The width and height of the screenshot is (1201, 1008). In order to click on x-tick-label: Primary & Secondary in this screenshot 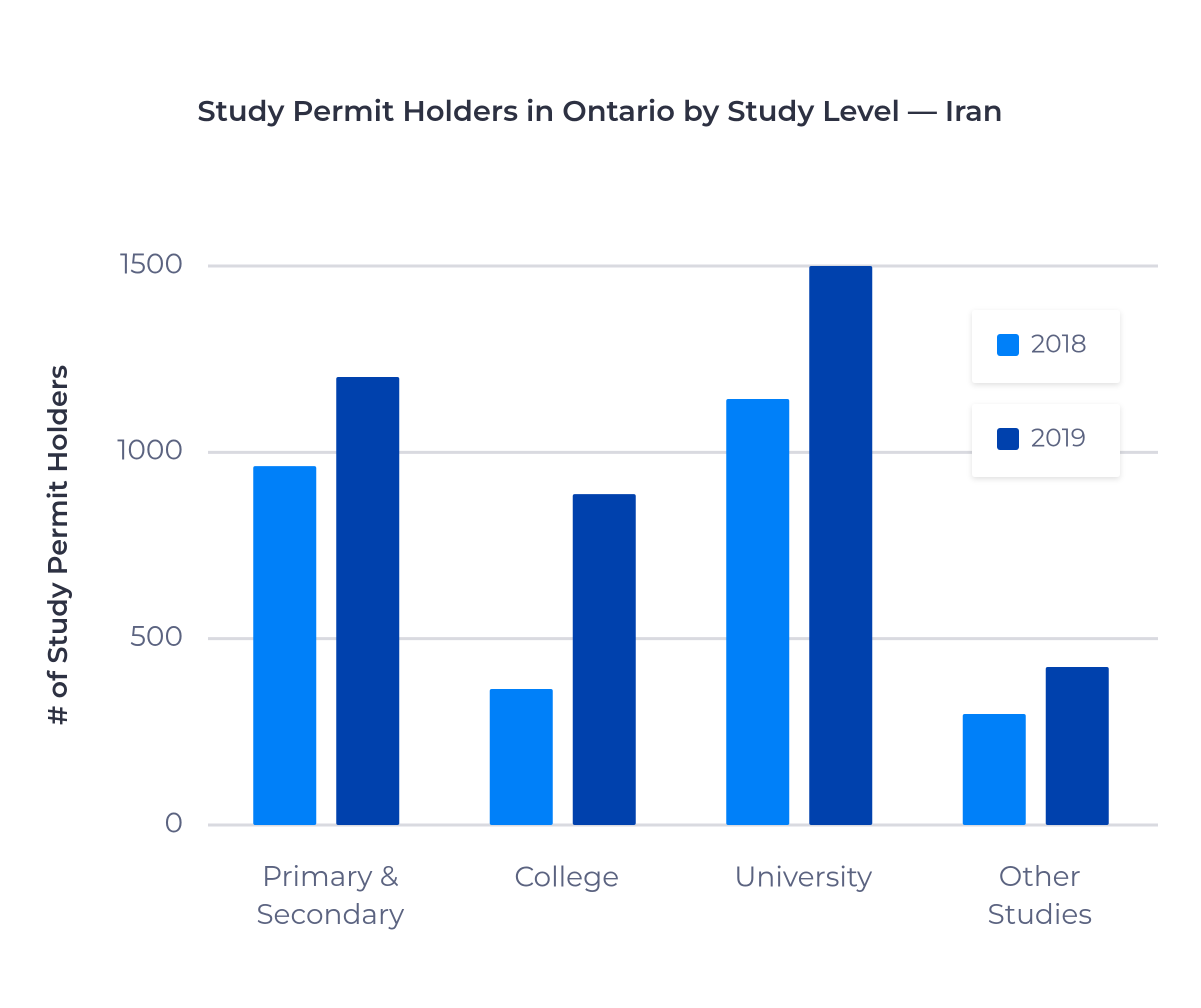, I will do `click(330, 896)`.